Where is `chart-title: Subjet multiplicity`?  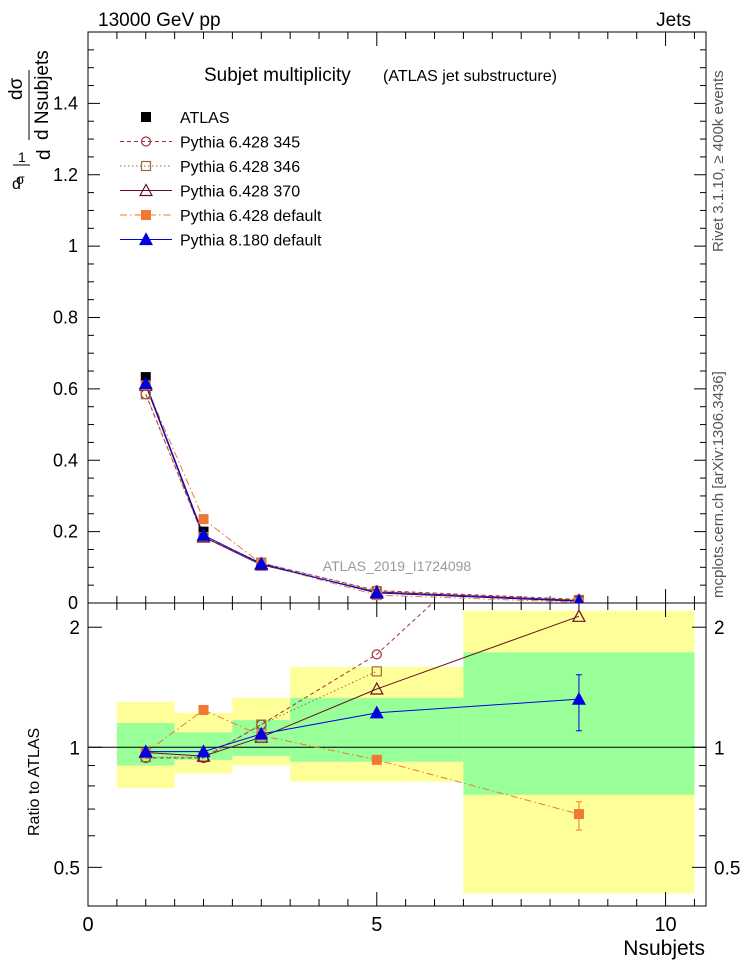 chart-title: Subjet multiplicity is located at coordinates (277, 75).